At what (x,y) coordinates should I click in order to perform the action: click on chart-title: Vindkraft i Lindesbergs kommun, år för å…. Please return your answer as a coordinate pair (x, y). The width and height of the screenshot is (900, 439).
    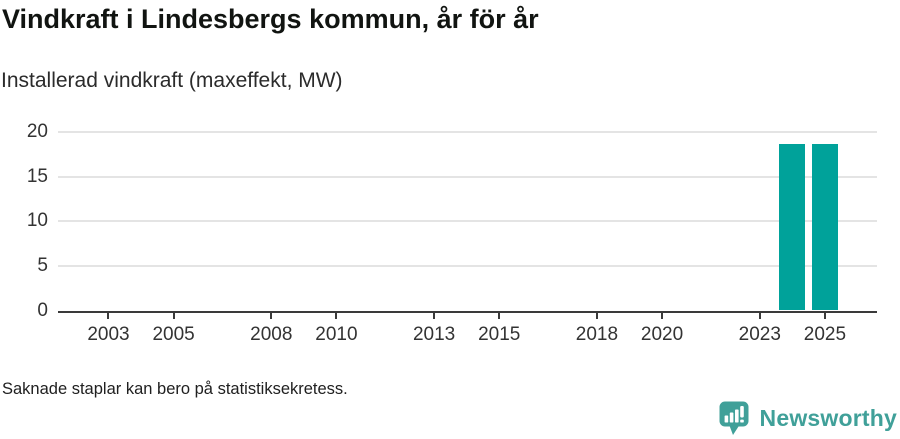
    Looking at the image, I should click on (270, 19).